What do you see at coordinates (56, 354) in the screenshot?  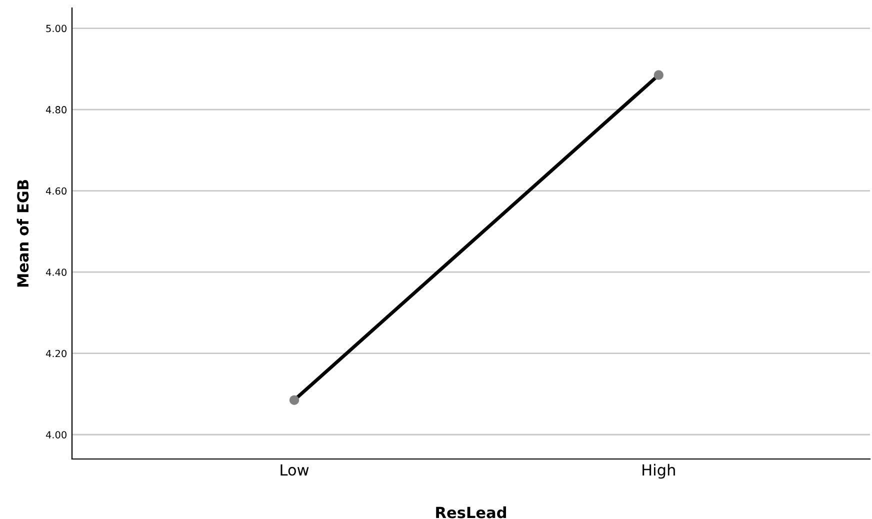 I see `y-tick-label: 4.20` at bounding box center [56, 354].